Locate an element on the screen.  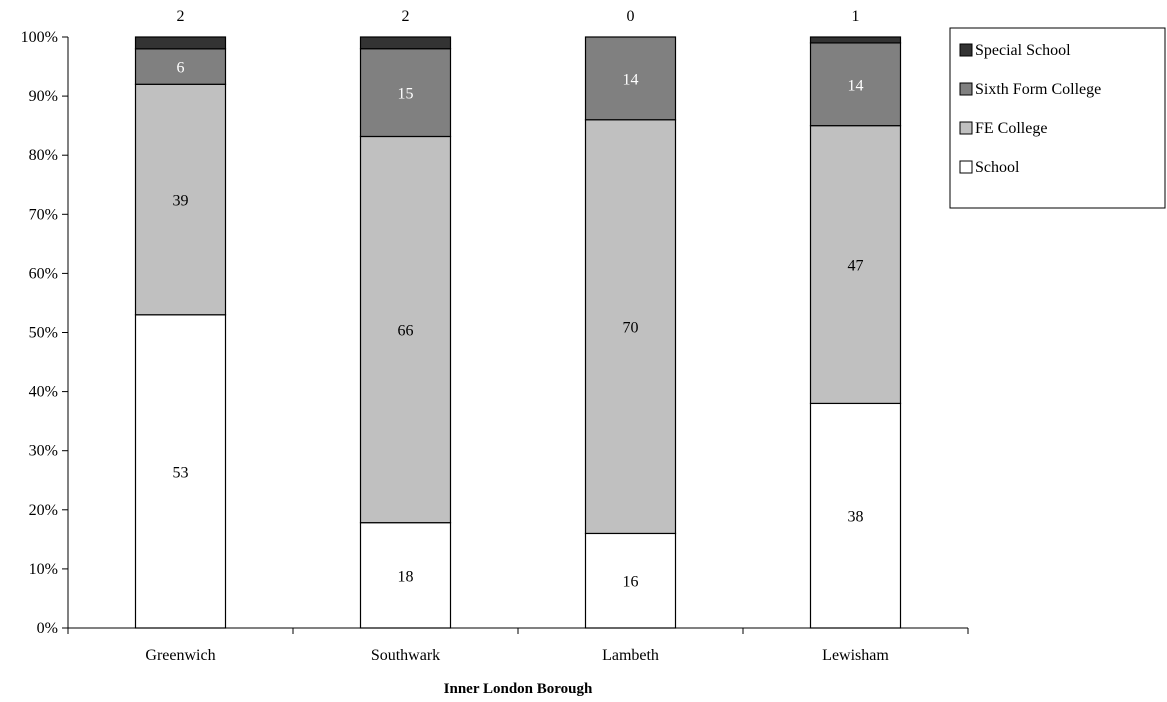
bar-greenwich-sixth-form-college is located at coordinates (180, 66).